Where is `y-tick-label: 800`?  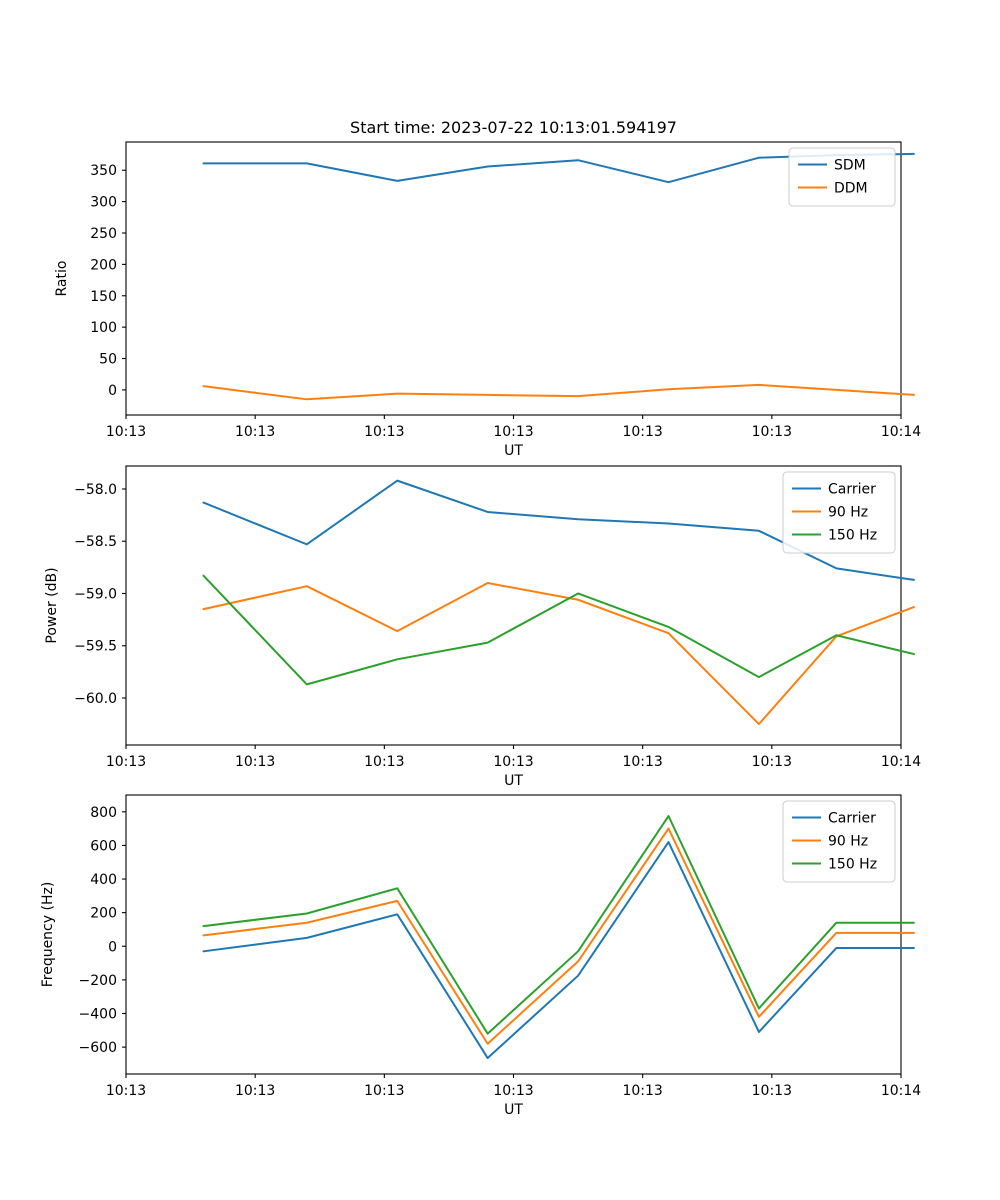
y-tick-label: 800 is located at coordinates (103, 813).